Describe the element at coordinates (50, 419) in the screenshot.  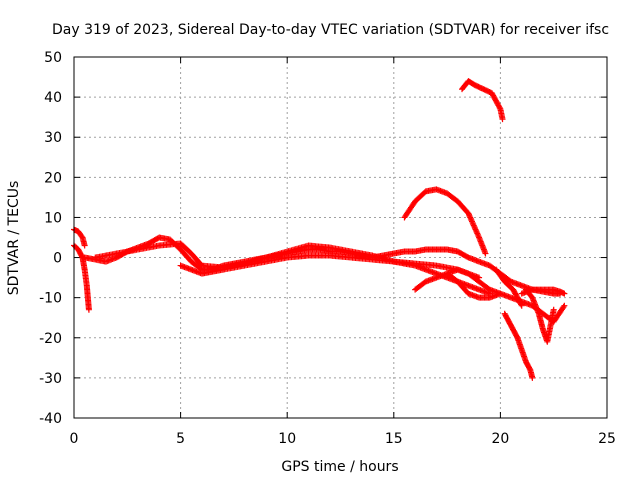
I see `y-tick-label: -40` at that location.